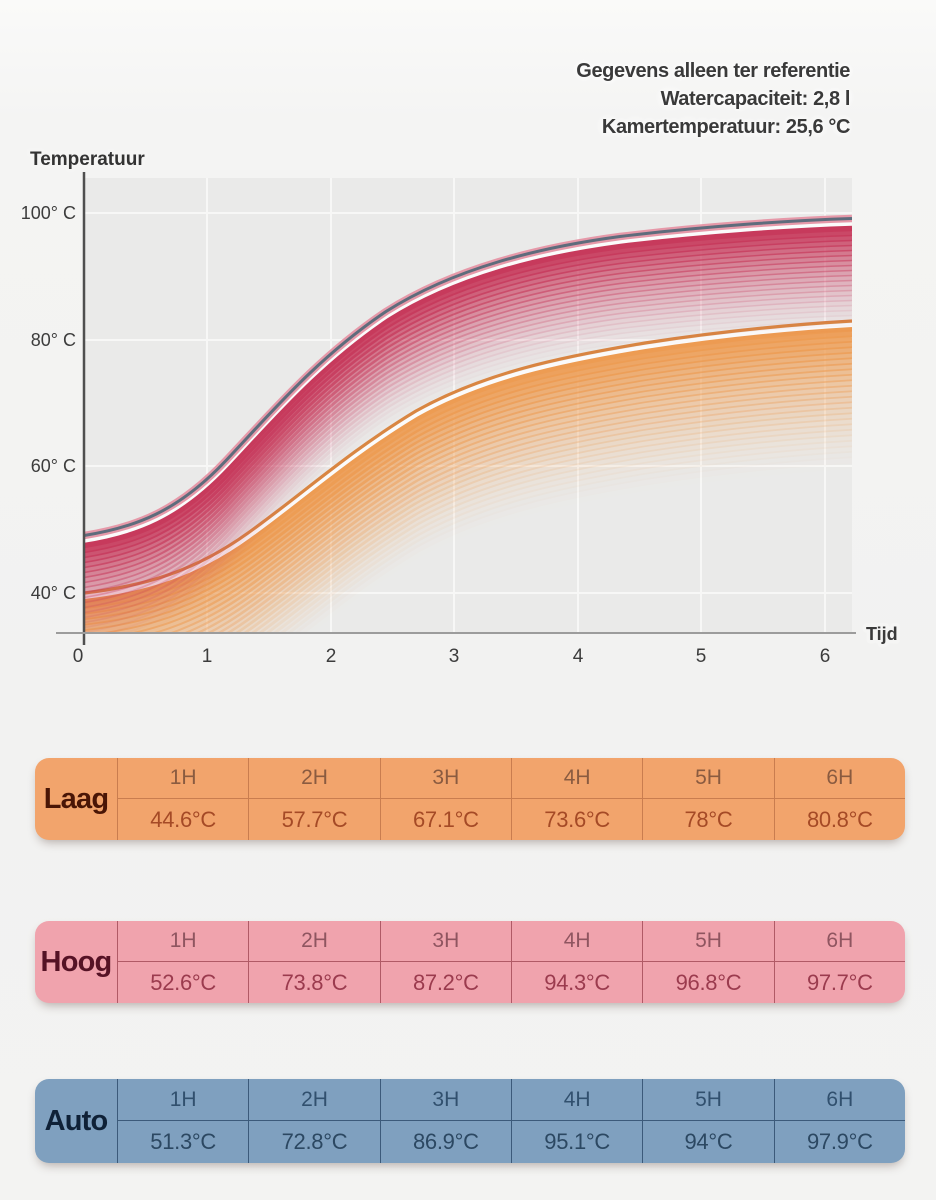 Image resolution: width=936 pixels, height=1200 pixels. I want to click on laag-header-6h: 6H, so click(839, 778).